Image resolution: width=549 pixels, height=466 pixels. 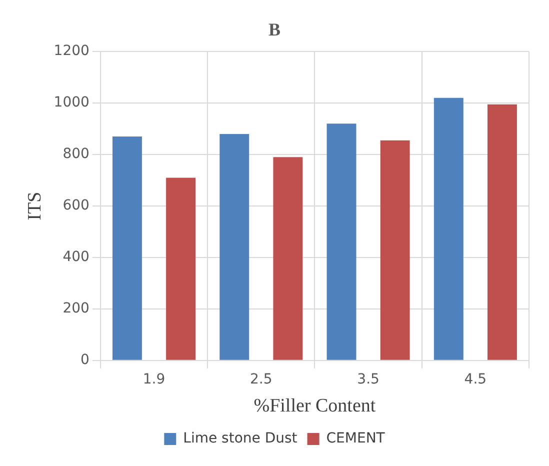 What do you see at coordinates (76, 257) in the screenshot?
I see `y-tick-label: 400` at bounding box center [76, 257].